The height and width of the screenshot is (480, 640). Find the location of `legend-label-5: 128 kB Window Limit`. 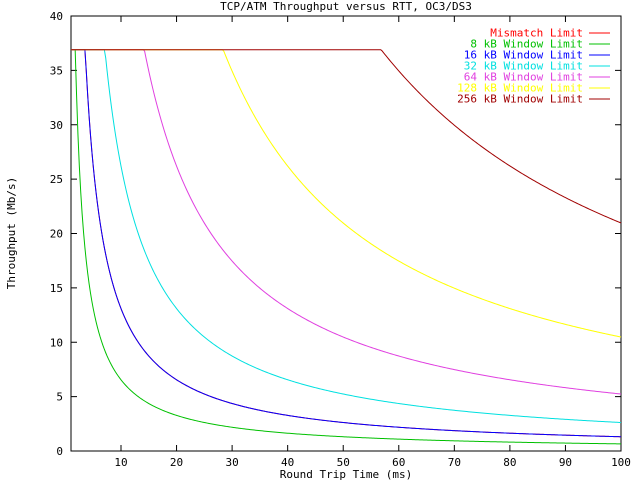

legend-label-5: 128 kB Window Limit is located at coordinates (520, 88).